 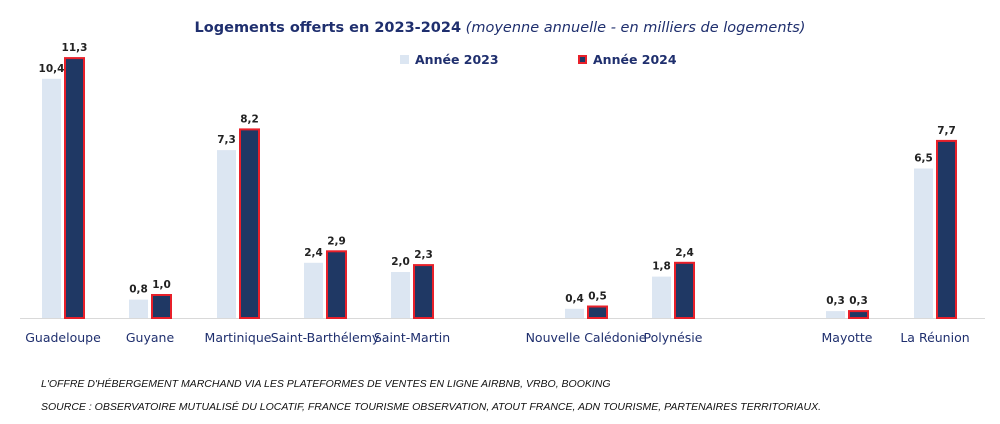 I want to click on legend-label-2023: Année 2023, so click(x=457, y=59).